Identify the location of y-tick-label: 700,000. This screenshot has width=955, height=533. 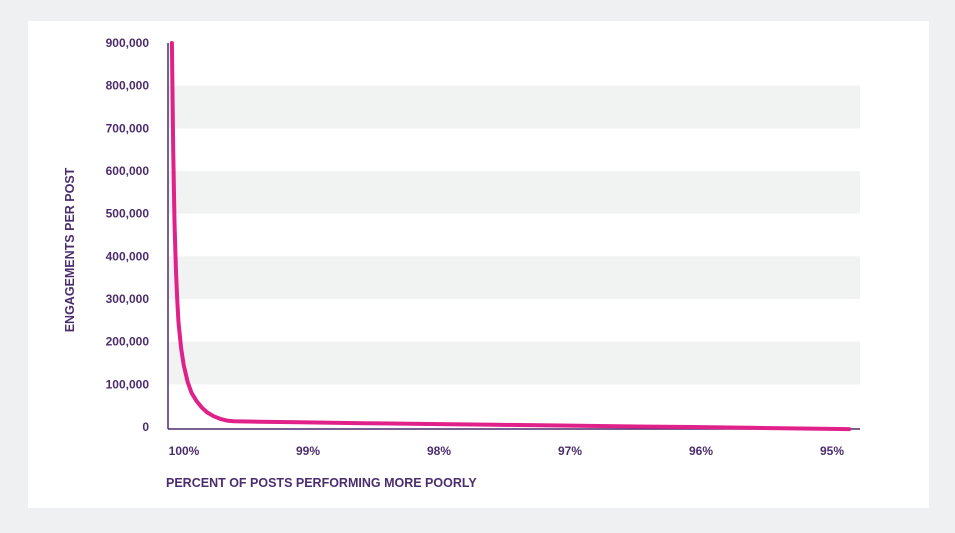
(128, 128).